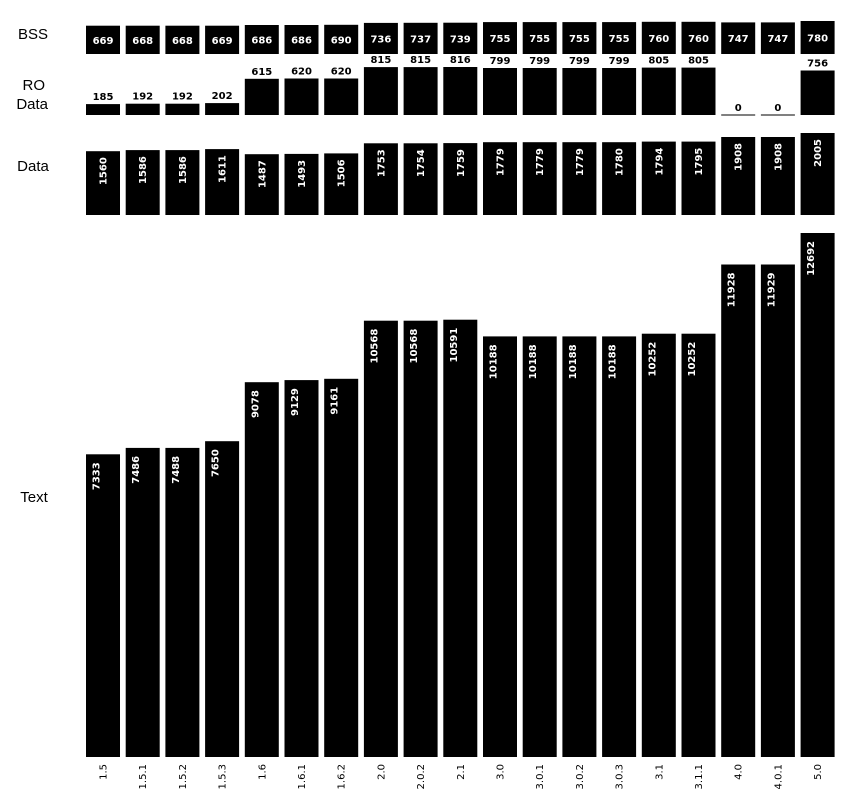 This screenshot has height=800, width=850. I want to click on value-label-ro-data-5-0: 756, so click(817, 64).